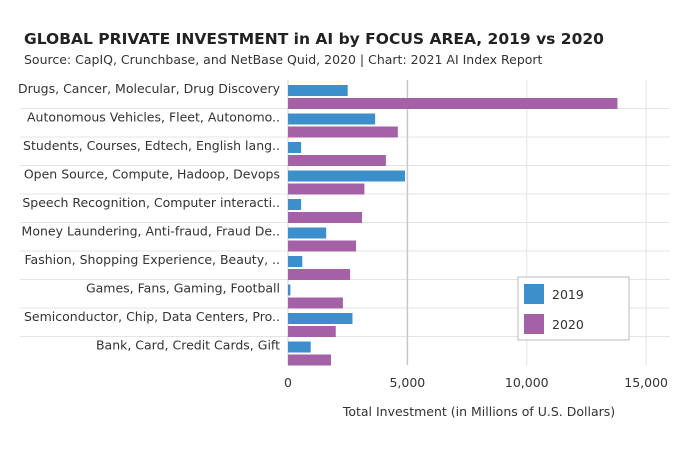 This screenshot has height=449, width=689. Describe the element at coordinates (568, 294) in the screenshot. I see `legend-label: 2019` at that location.